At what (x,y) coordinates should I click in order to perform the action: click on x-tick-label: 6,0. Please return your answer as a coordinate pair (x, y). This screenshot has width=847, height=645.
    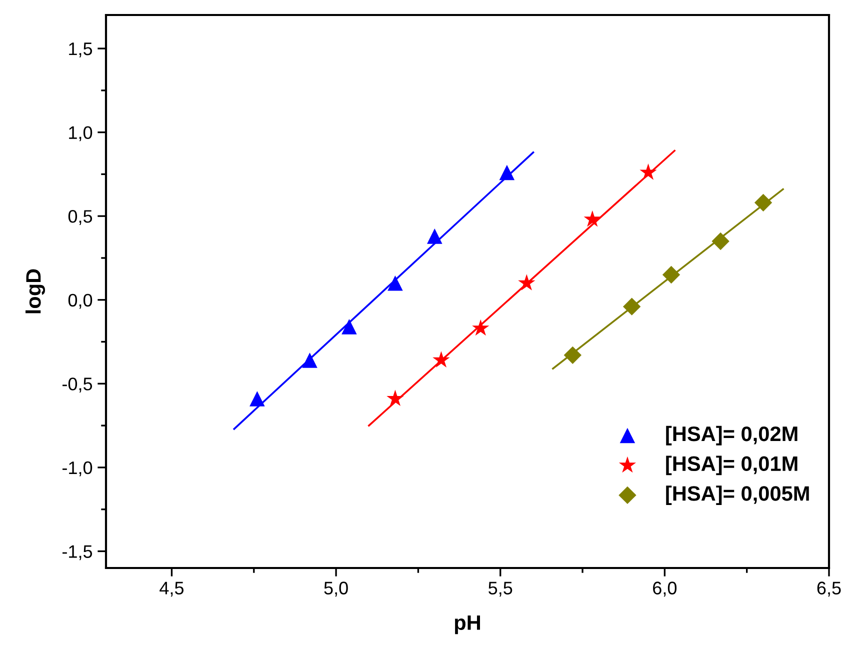
    Looking at the image, I should click on (665, 589).